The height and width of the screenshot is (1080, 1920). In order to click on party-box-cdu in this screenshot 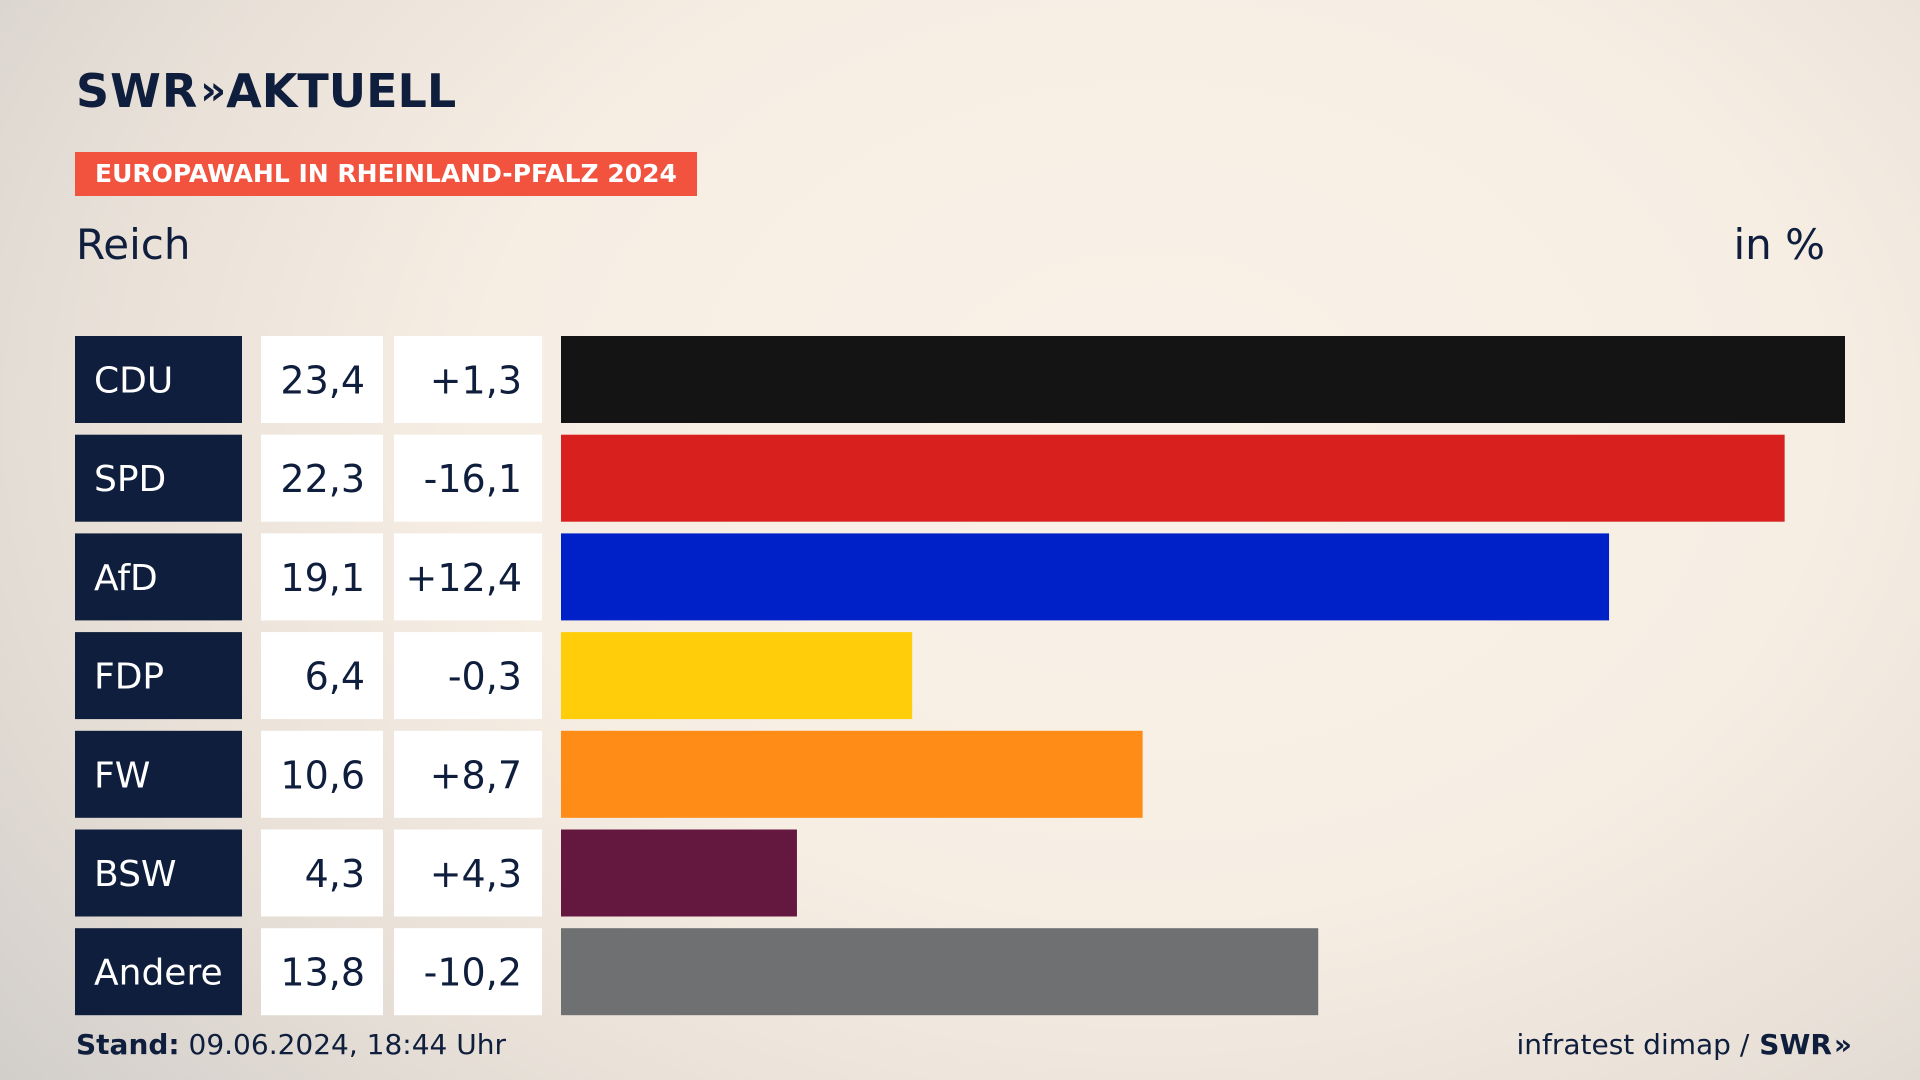, I will do `click(158, 379)`.